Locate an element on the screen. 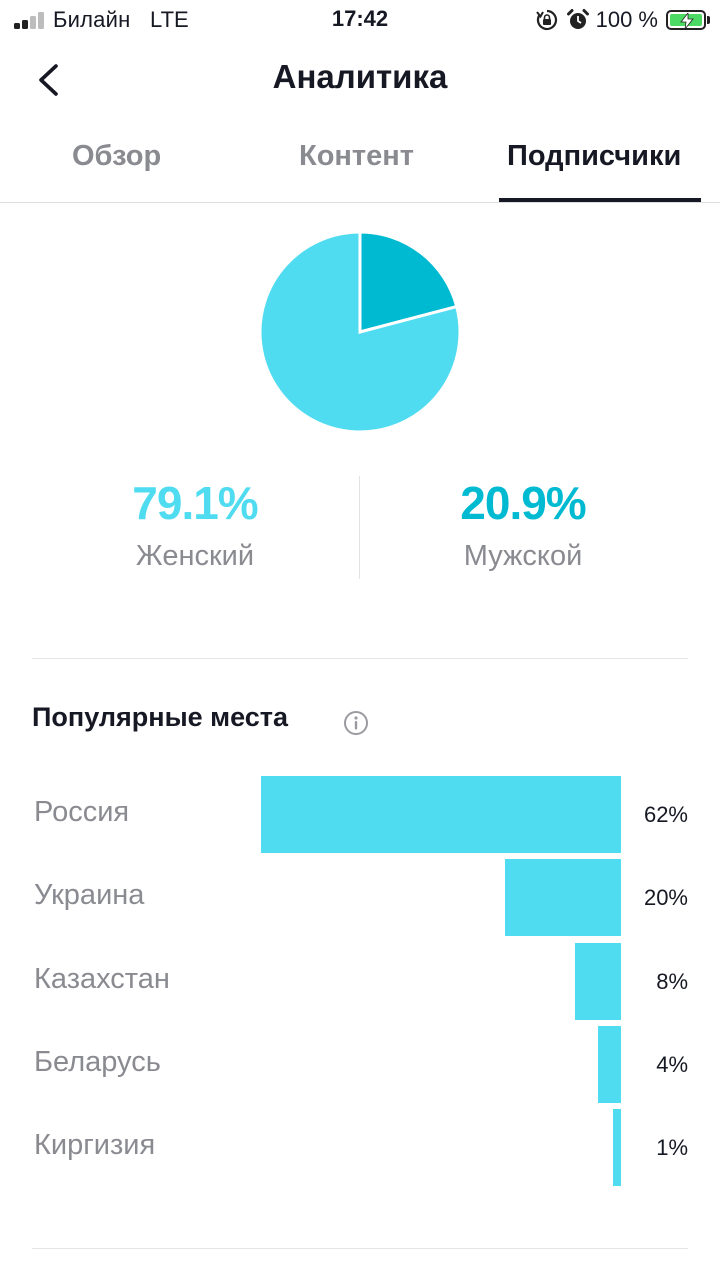 The width and height of the screenshot is (720, 1280). country-percentage: 8% is located at coordinates (672, 981).